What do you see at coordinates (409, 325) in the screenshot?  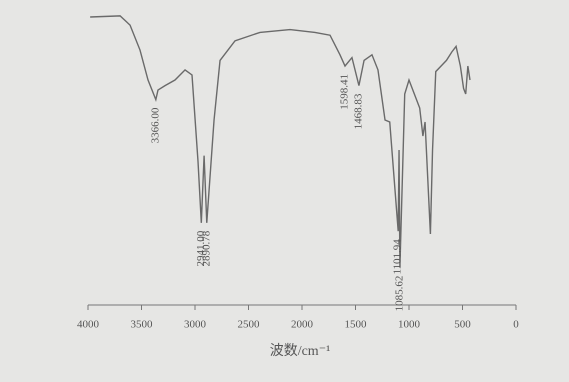 I see `x-tick-label: 1000` at bounding box center [409, 325].